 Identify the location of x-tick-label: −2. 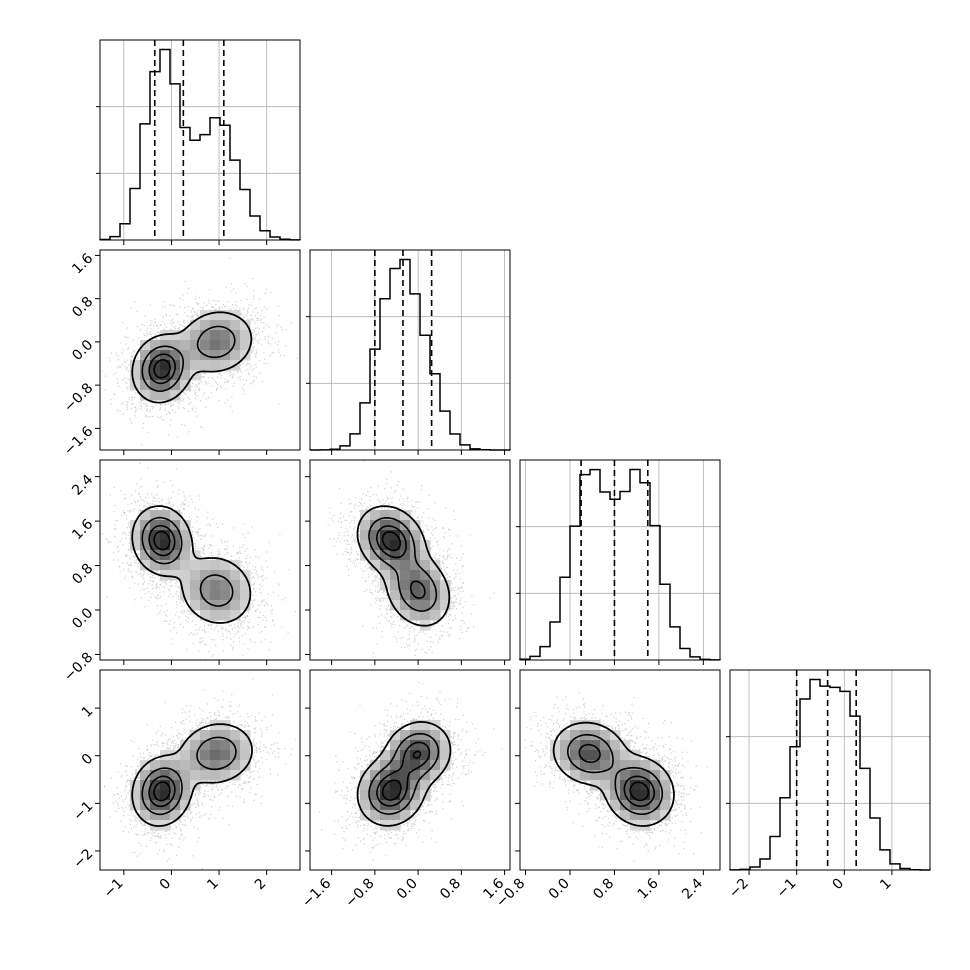
(739, 889).